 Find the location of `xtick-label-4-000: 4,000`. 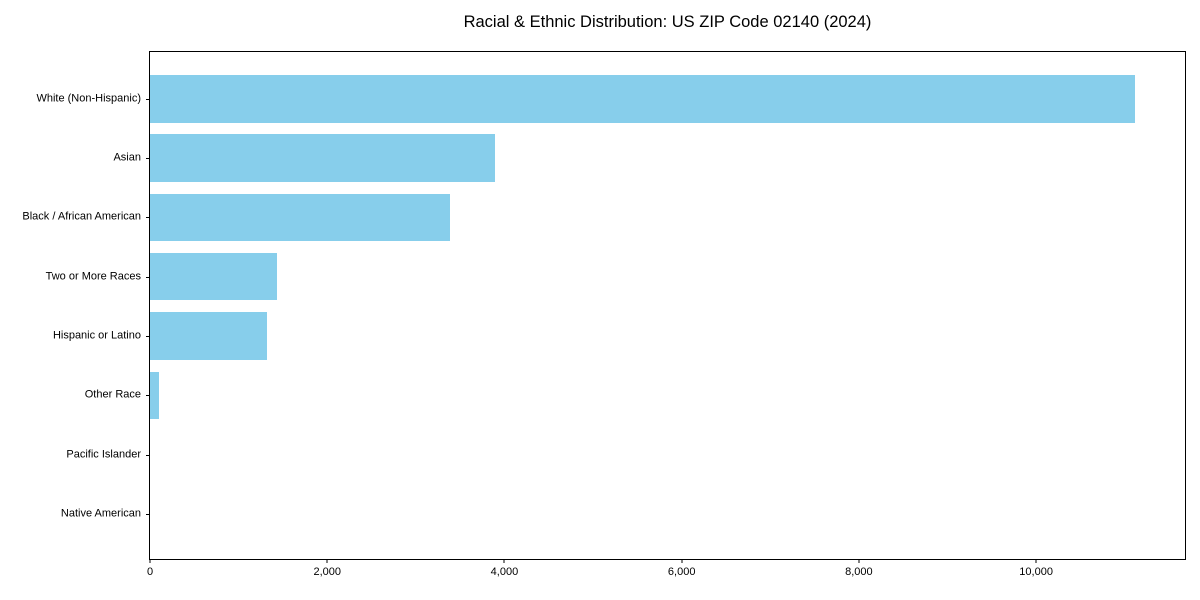

xtick-label-4-000: 4,000 is located at coordinates (504, 572).